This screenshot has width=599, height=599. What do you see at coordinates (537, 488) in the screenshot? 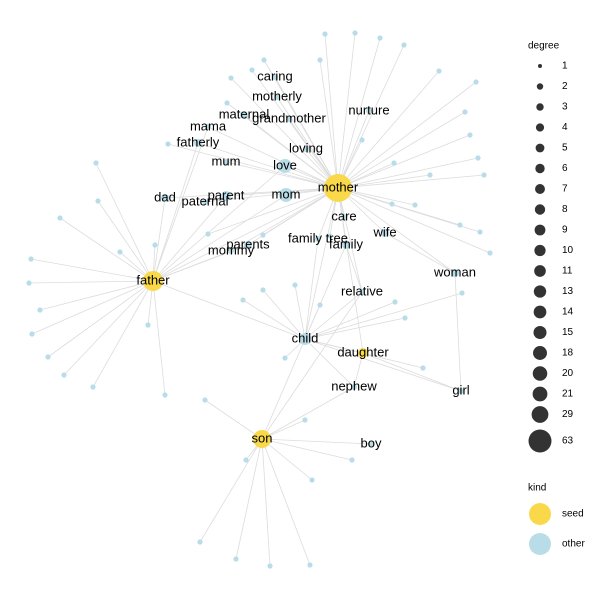
I see `legend-title: kind` at bounding box center [537, 488].